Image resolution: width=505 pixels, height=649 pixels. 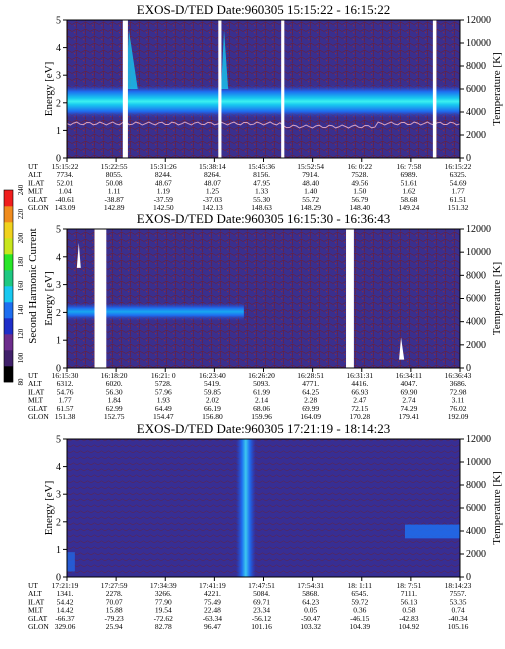 What do you see at coordinates (212, 375) in the screenshot?
I see `table-cell: 16:23:40` at bounding box center [212, 375].